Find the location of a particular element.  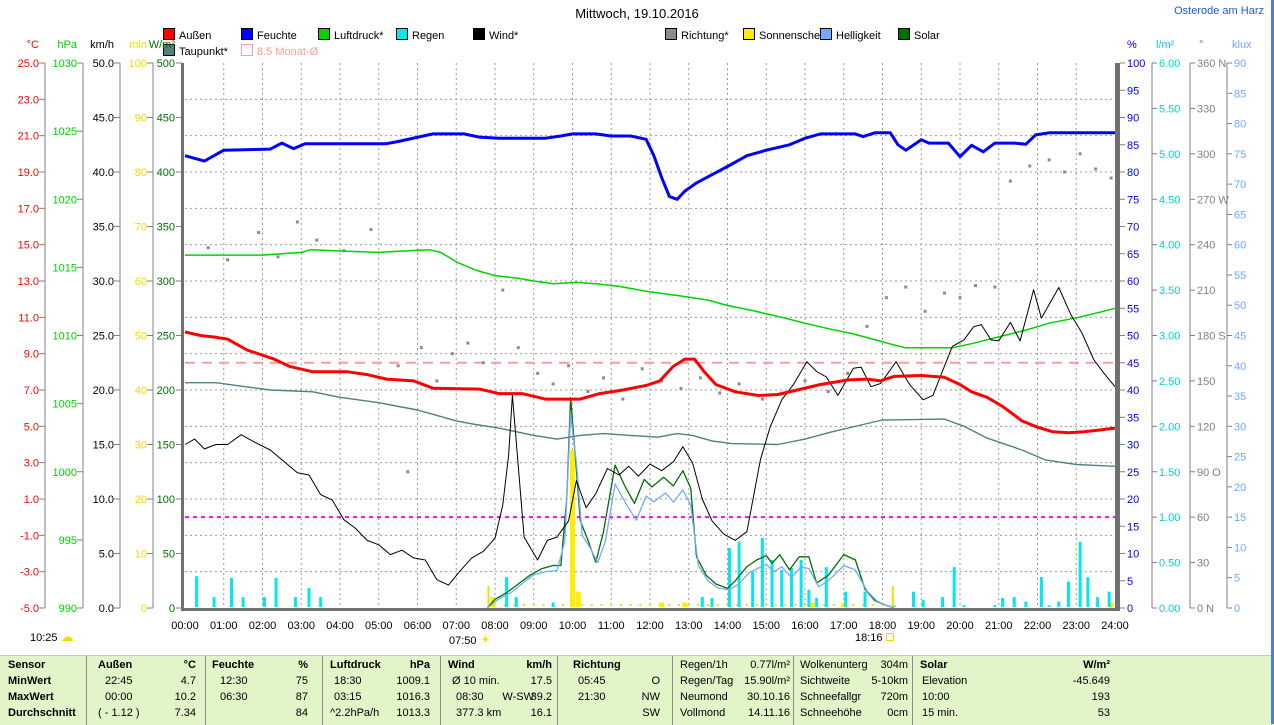

legend-label: Außen is located at coordinates (195, 36).